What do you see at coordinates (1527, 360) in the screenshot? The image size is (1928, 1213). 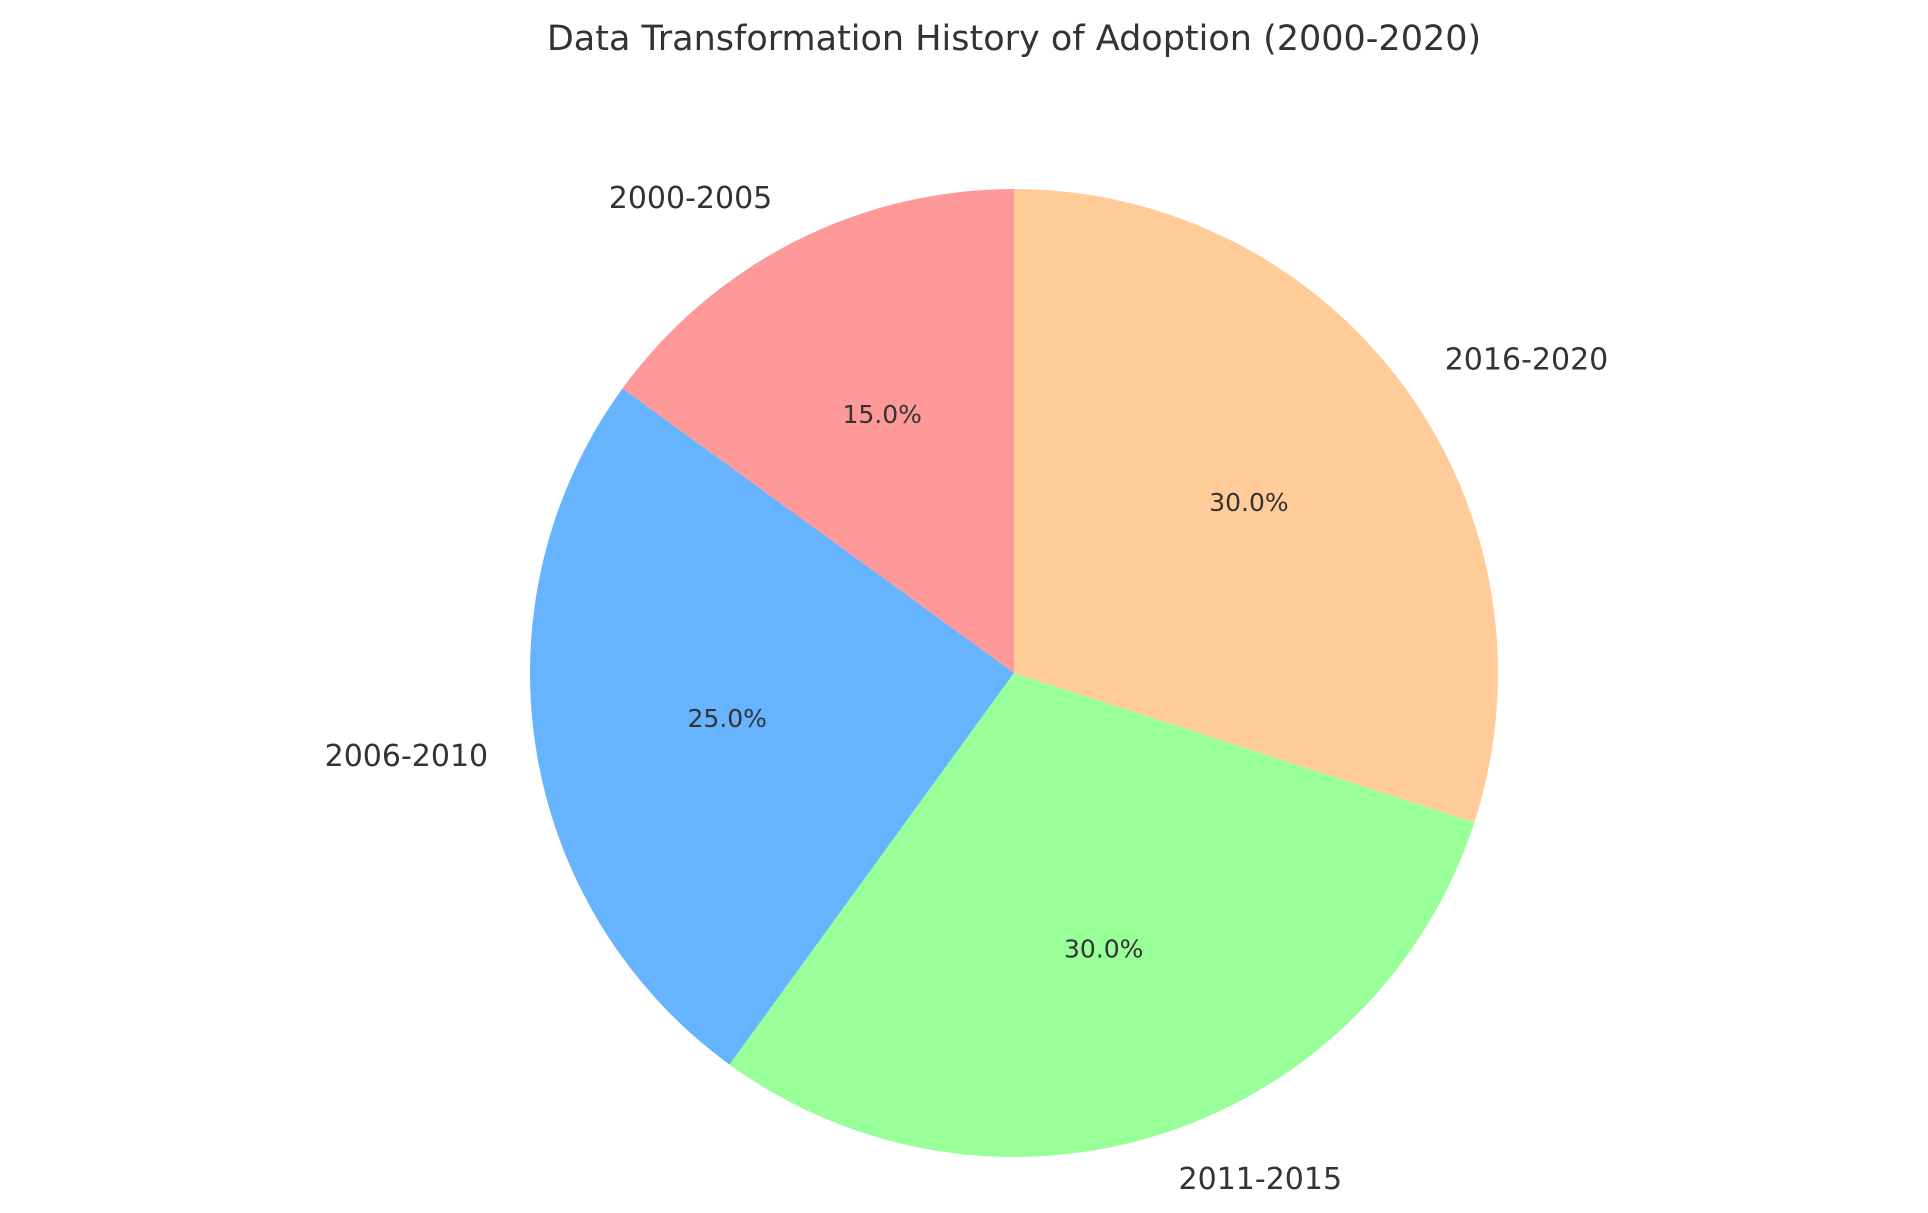 I see `slice-label: 2016-2020` at bounding box center [1527, 360].